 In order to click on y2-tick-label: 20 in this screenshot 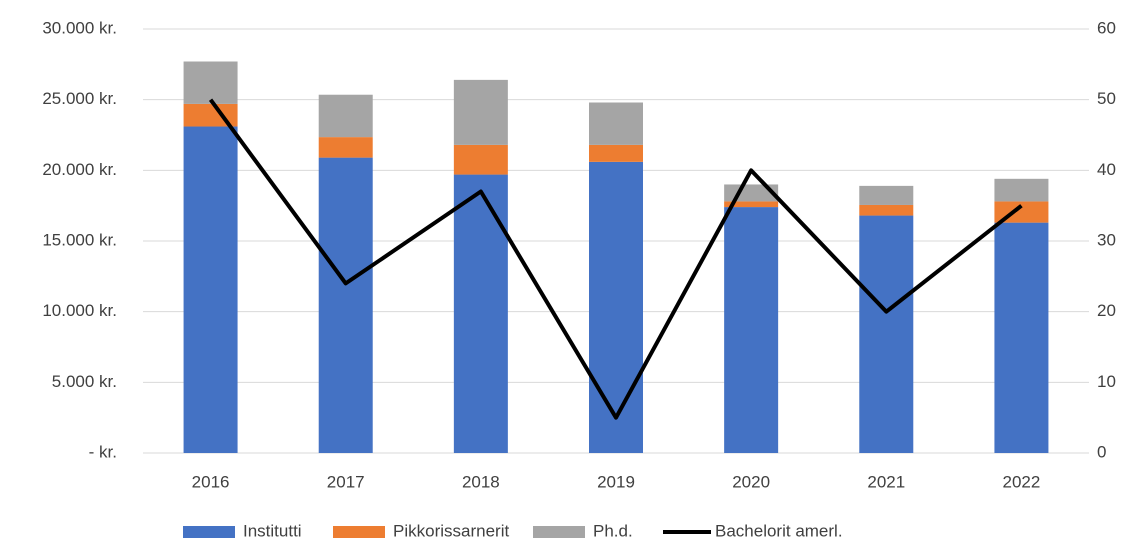, I will do `click(1106, 310)`.